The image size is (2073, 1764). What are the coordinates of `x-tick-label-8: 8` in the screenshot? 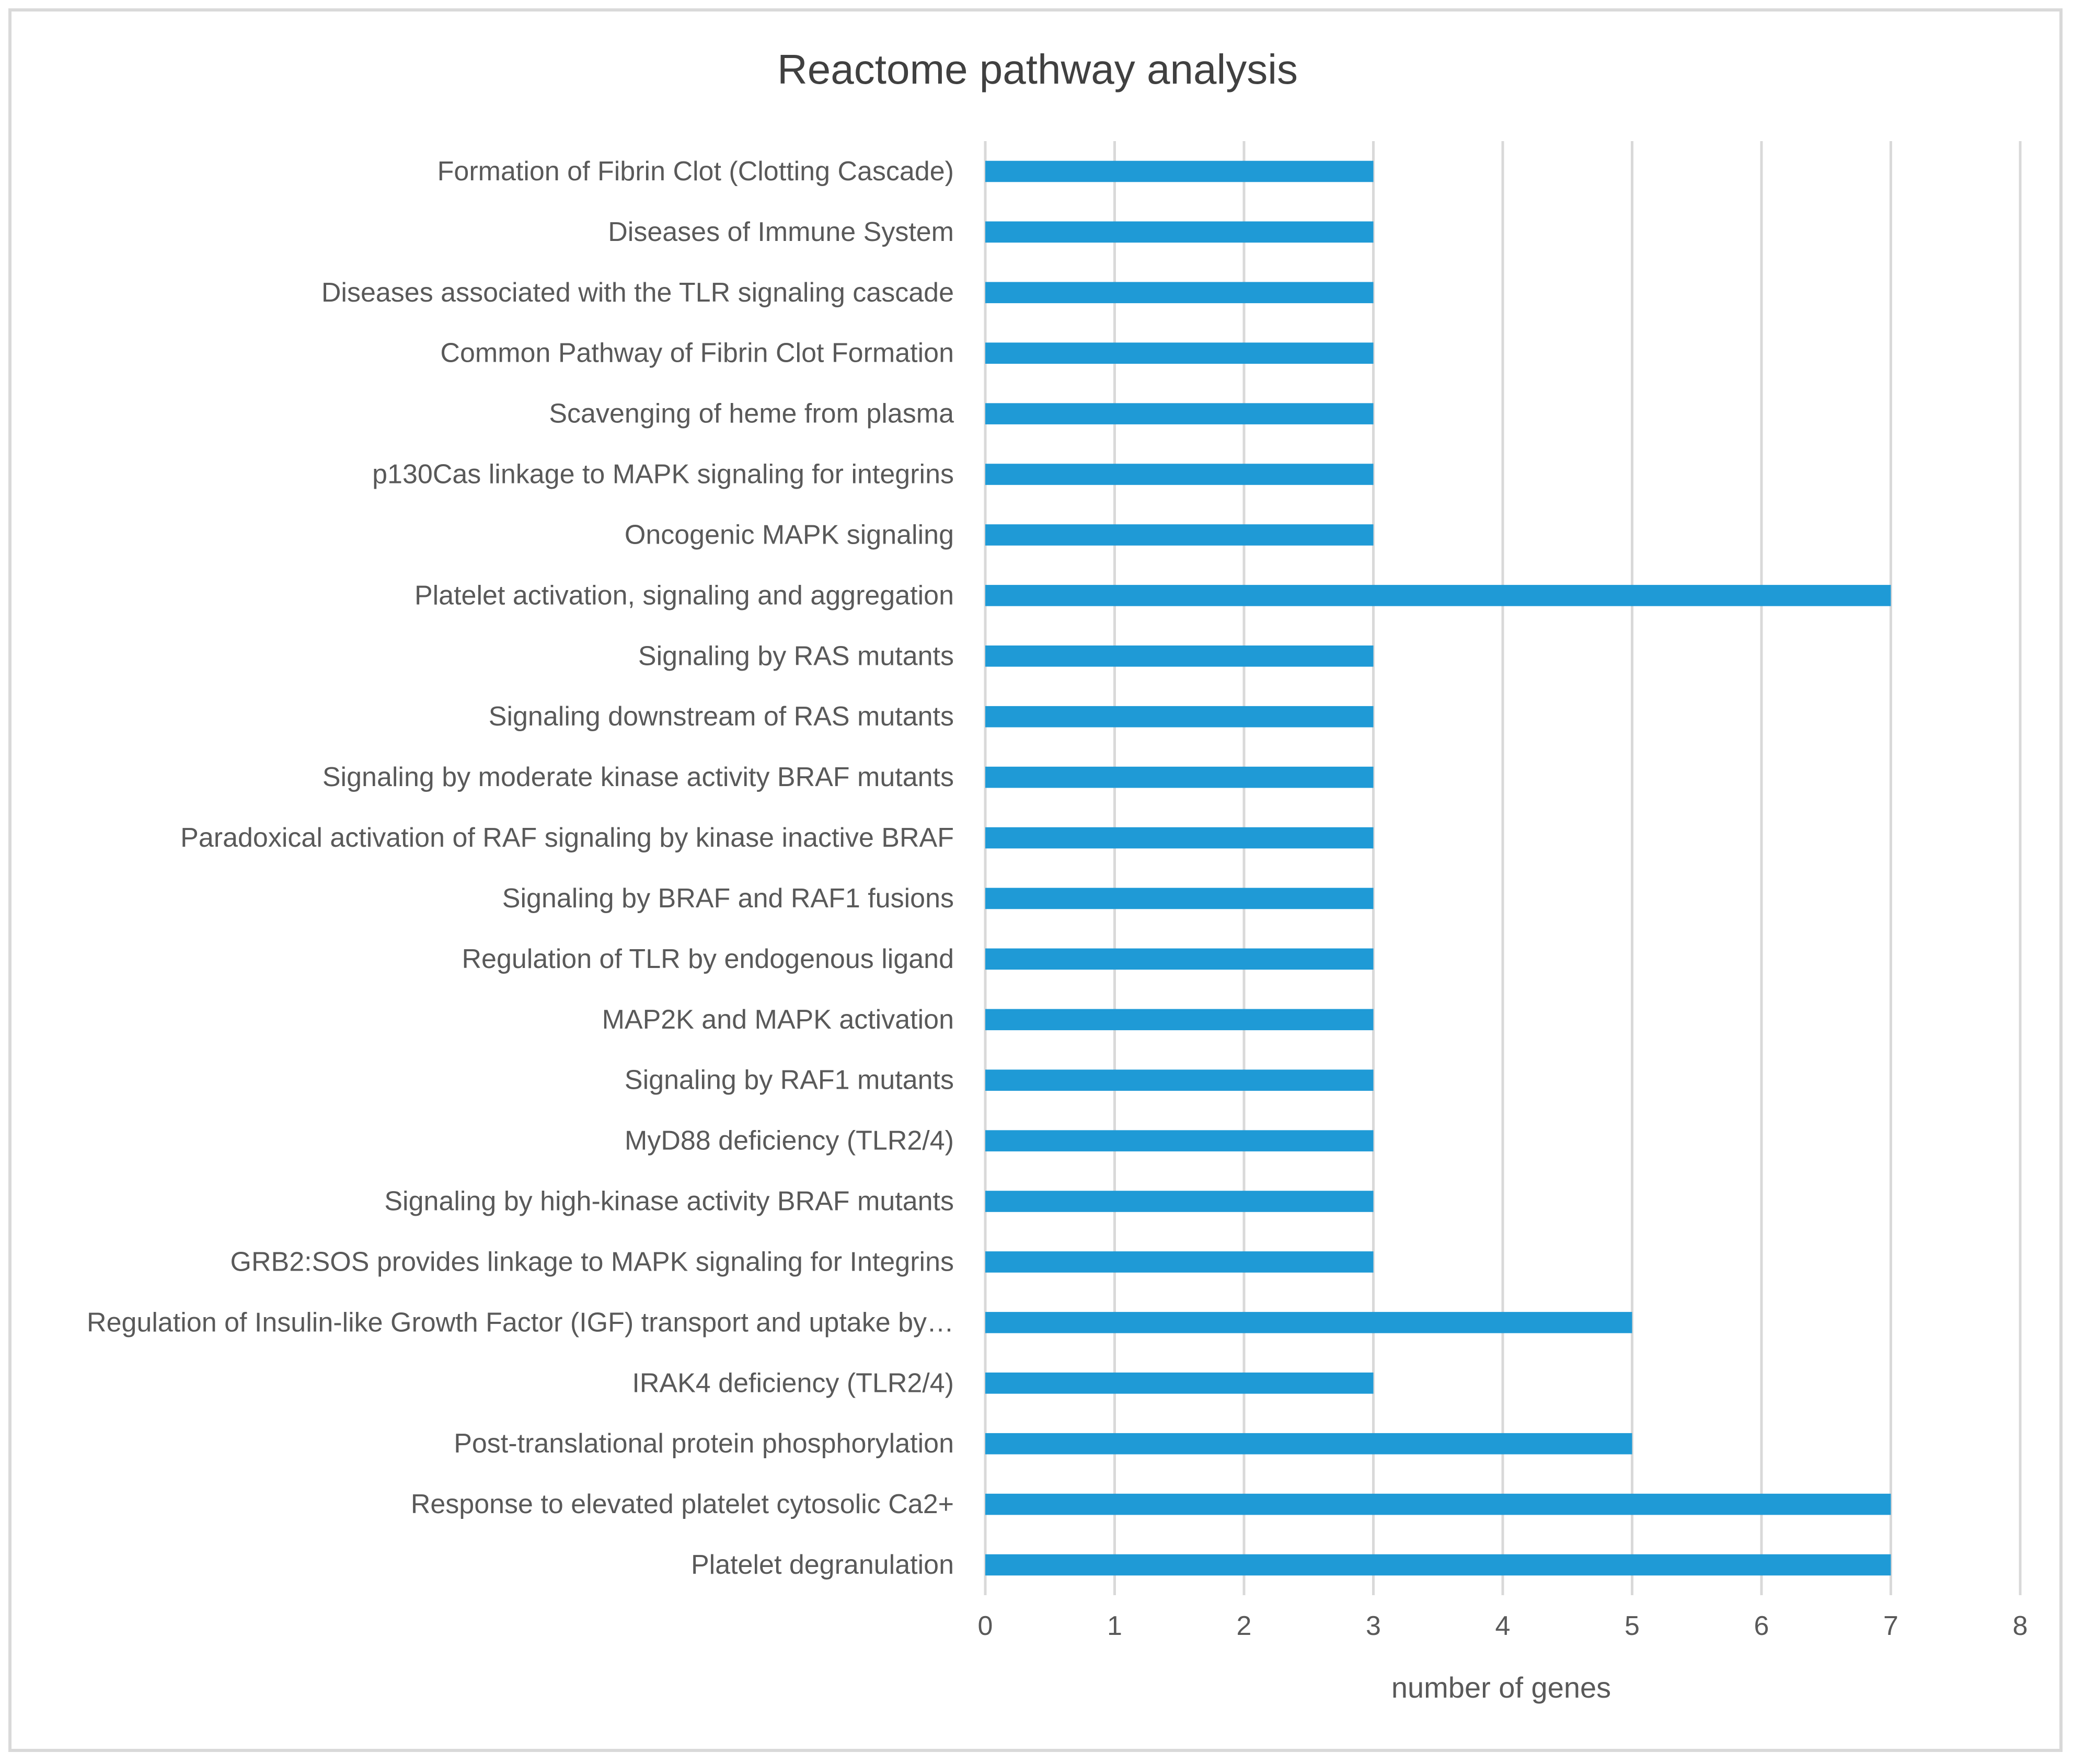 It's located at (2020, 1626).